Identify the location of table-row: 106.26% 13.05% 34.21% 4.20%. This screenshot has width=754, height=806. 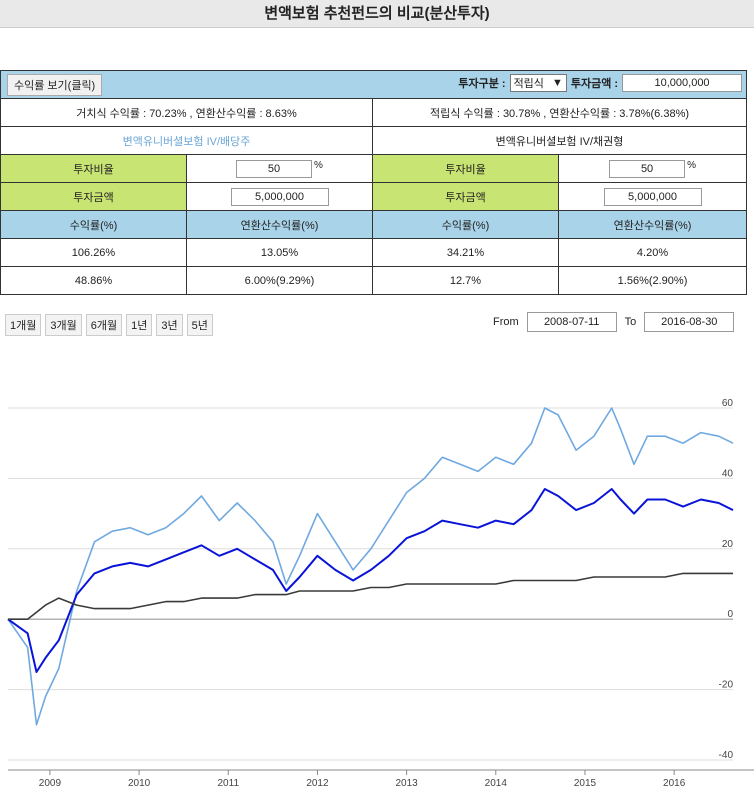
(374, 252).